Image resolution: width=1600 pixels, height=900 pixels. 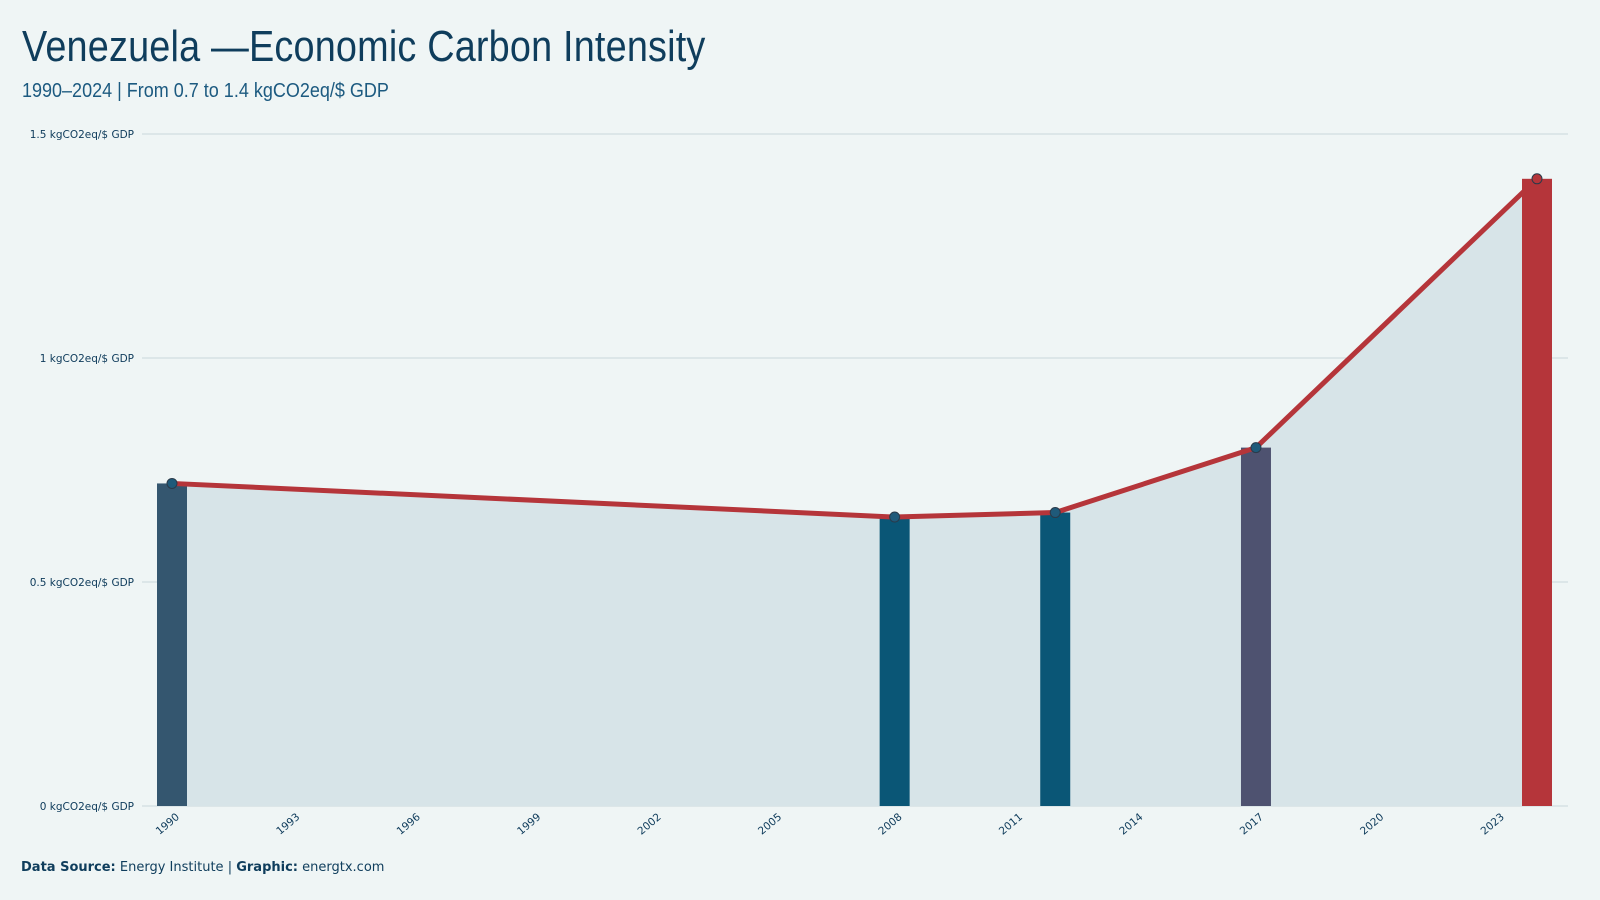 I want to click on y-tick-label: 1.5 kgCO2eq/$ GDP, so click(x=82, y=135).